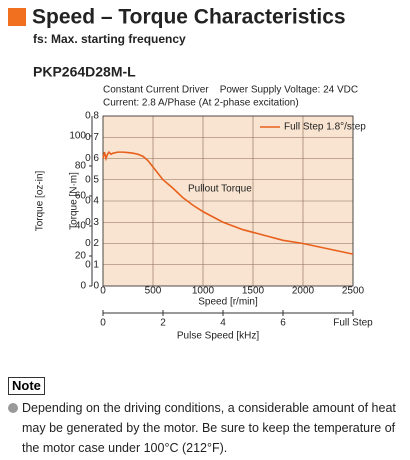 The width and height of the screenshot is (410, 460). Describe the element at coordinates (220, 189) in the screenshot. I see `annotation: Pullout Torque` at that location.